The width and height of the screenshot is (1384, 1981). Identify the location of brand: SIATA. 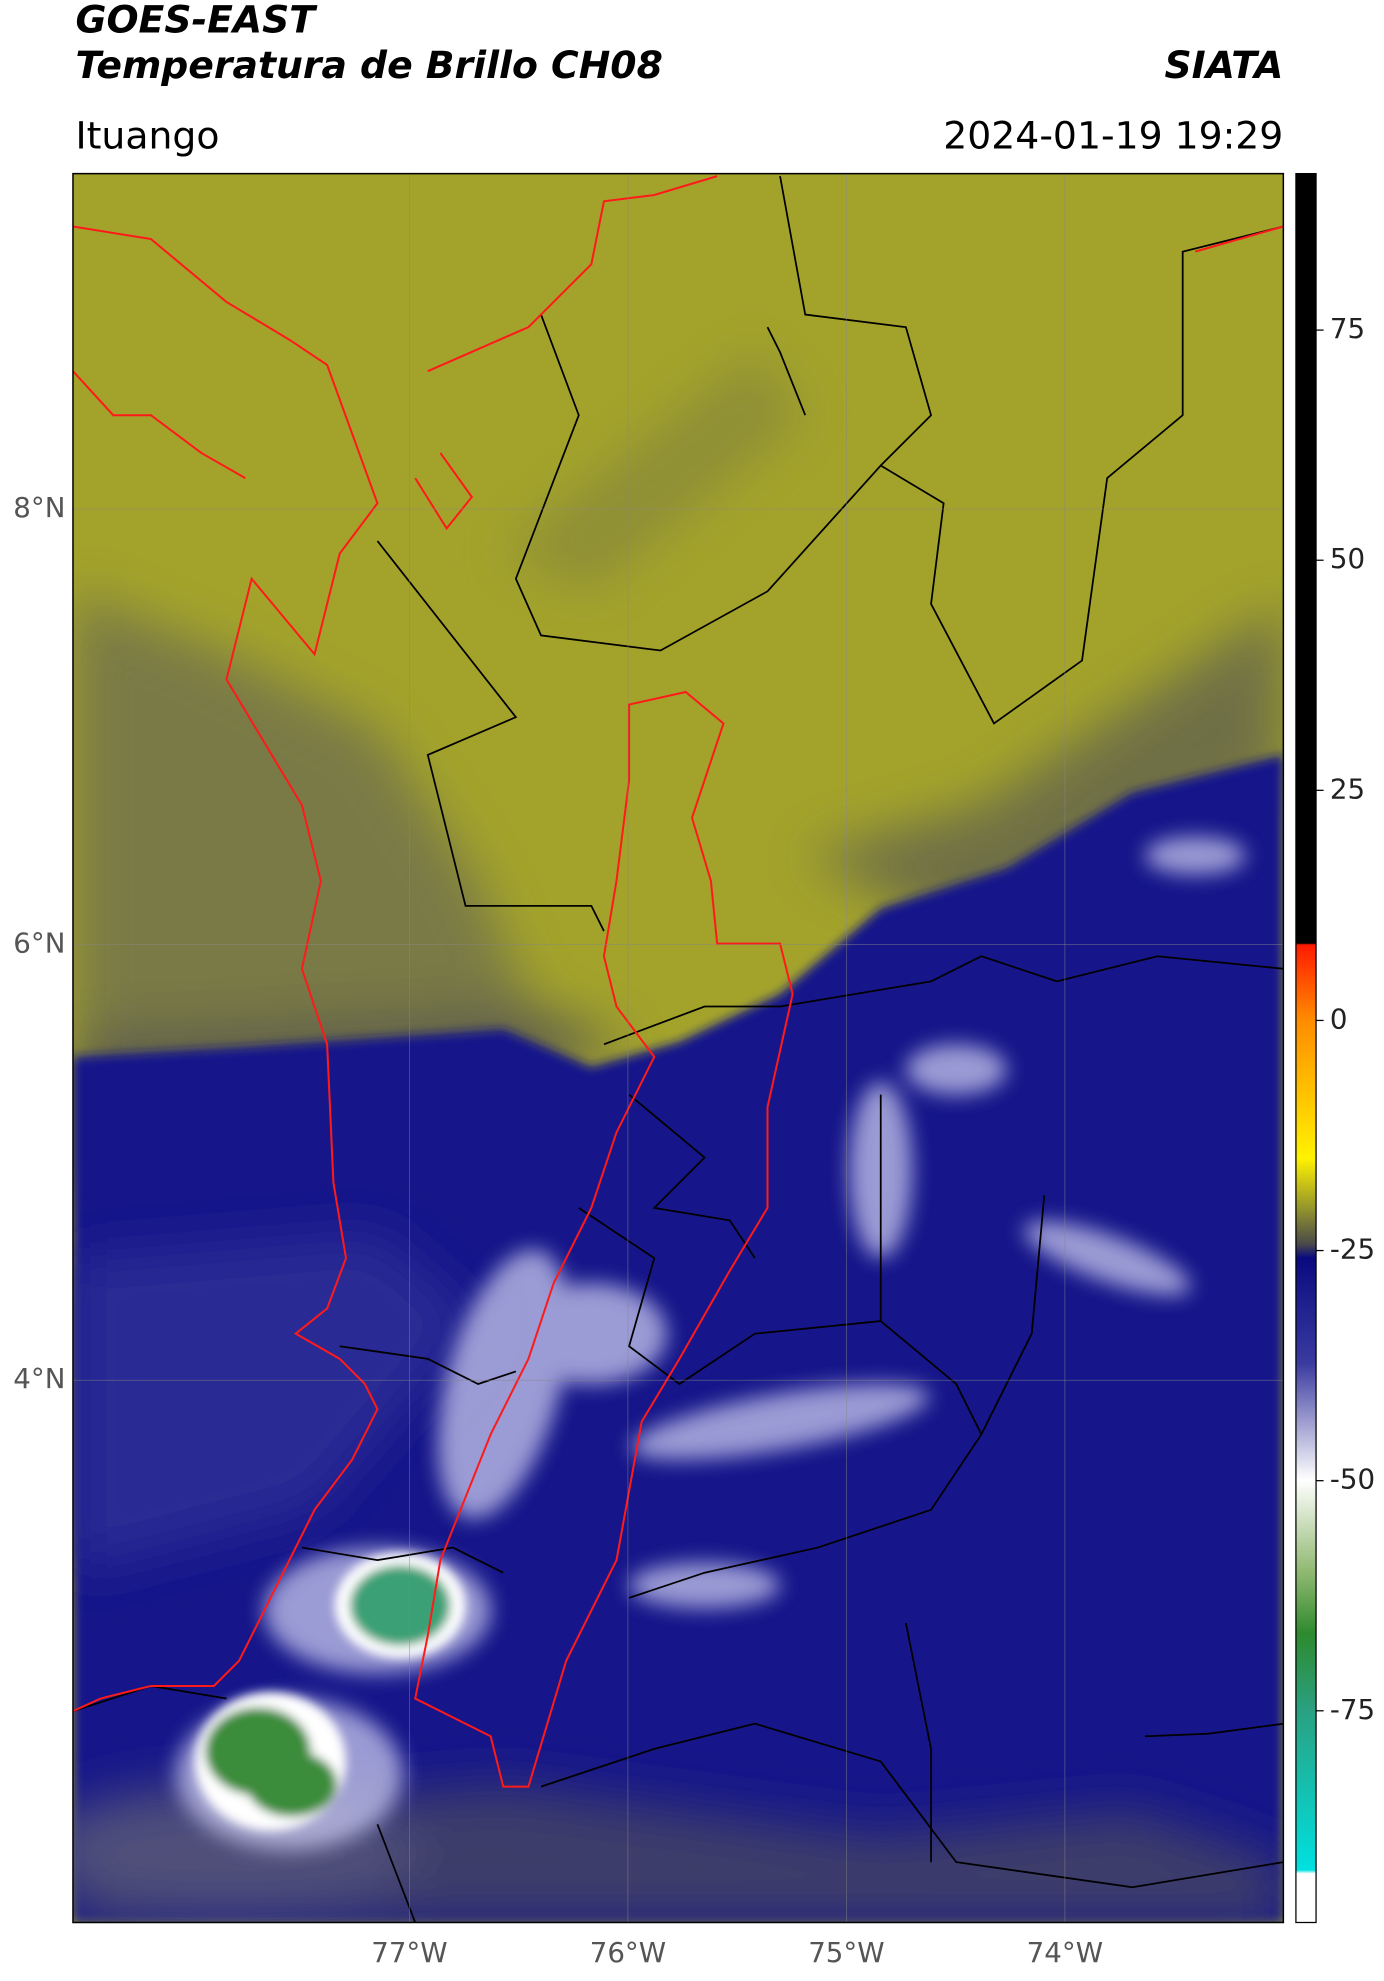
(1224, 65).